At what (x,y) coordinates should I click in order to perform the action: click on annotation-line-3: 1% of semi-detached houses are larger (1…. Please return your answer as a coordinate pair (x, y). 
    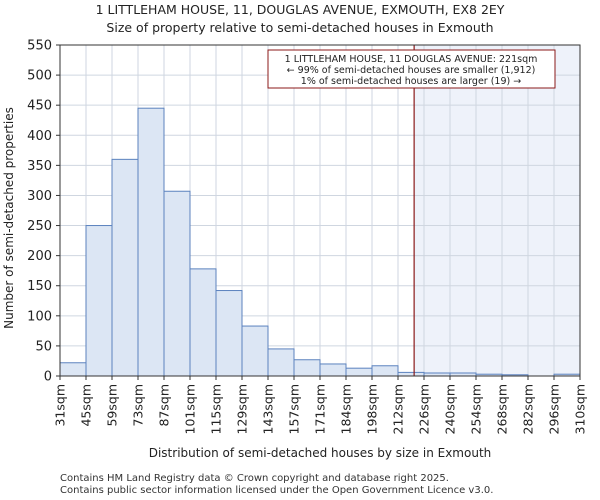
    Looking at the image, I should click on (411, 81).